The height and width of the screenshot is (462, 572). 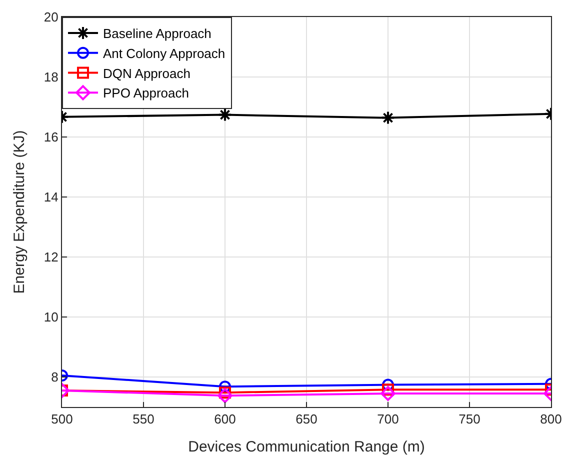 I want to click on legend-label: DQN Approach, so click(x=146, y=73).